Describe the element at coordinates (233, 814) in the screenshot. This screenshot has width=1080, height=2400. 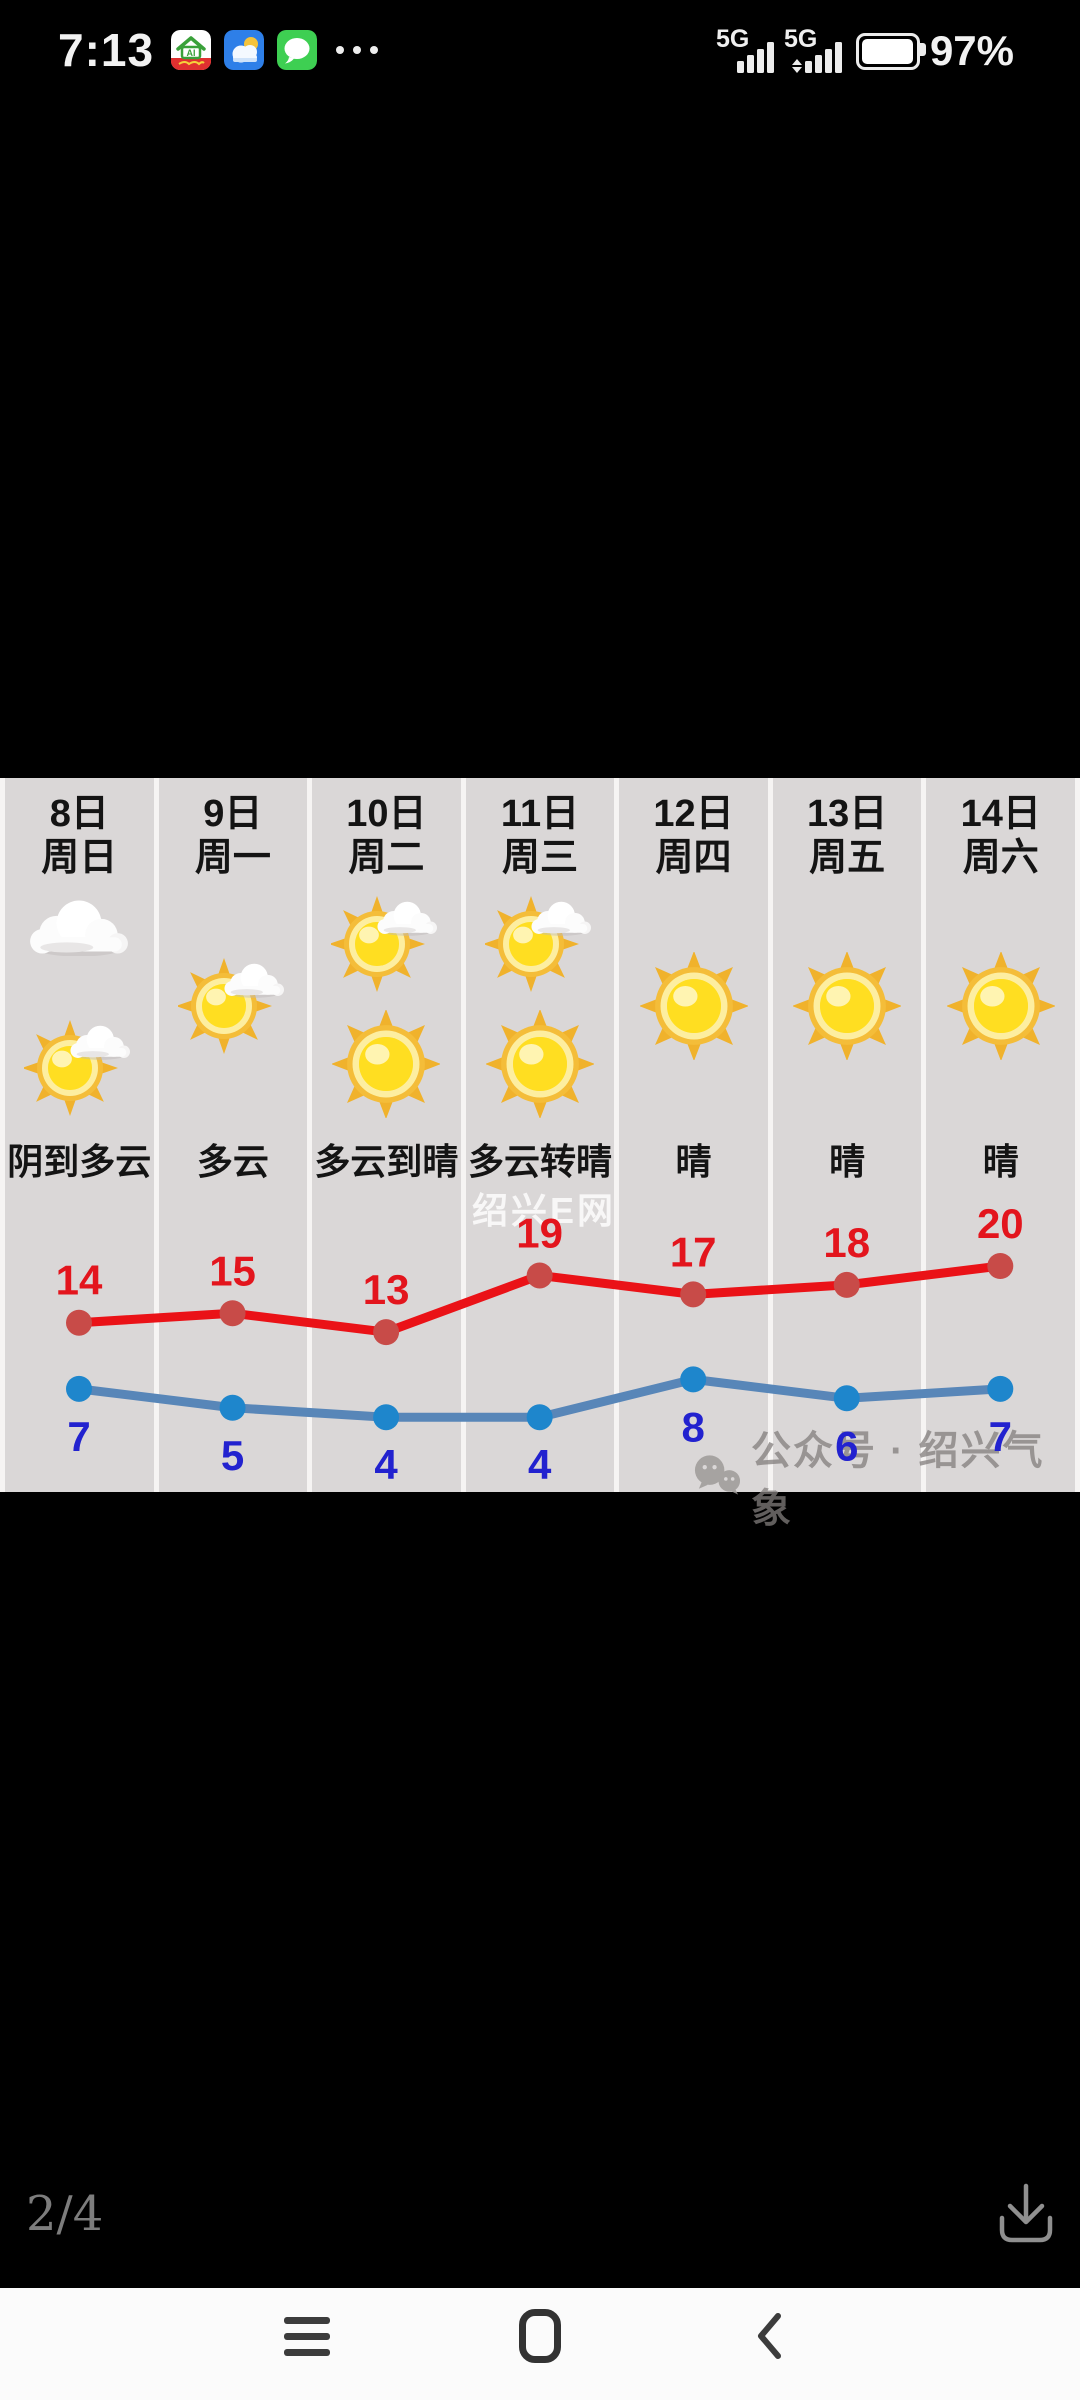
I see `day-date: 9日` at that location.